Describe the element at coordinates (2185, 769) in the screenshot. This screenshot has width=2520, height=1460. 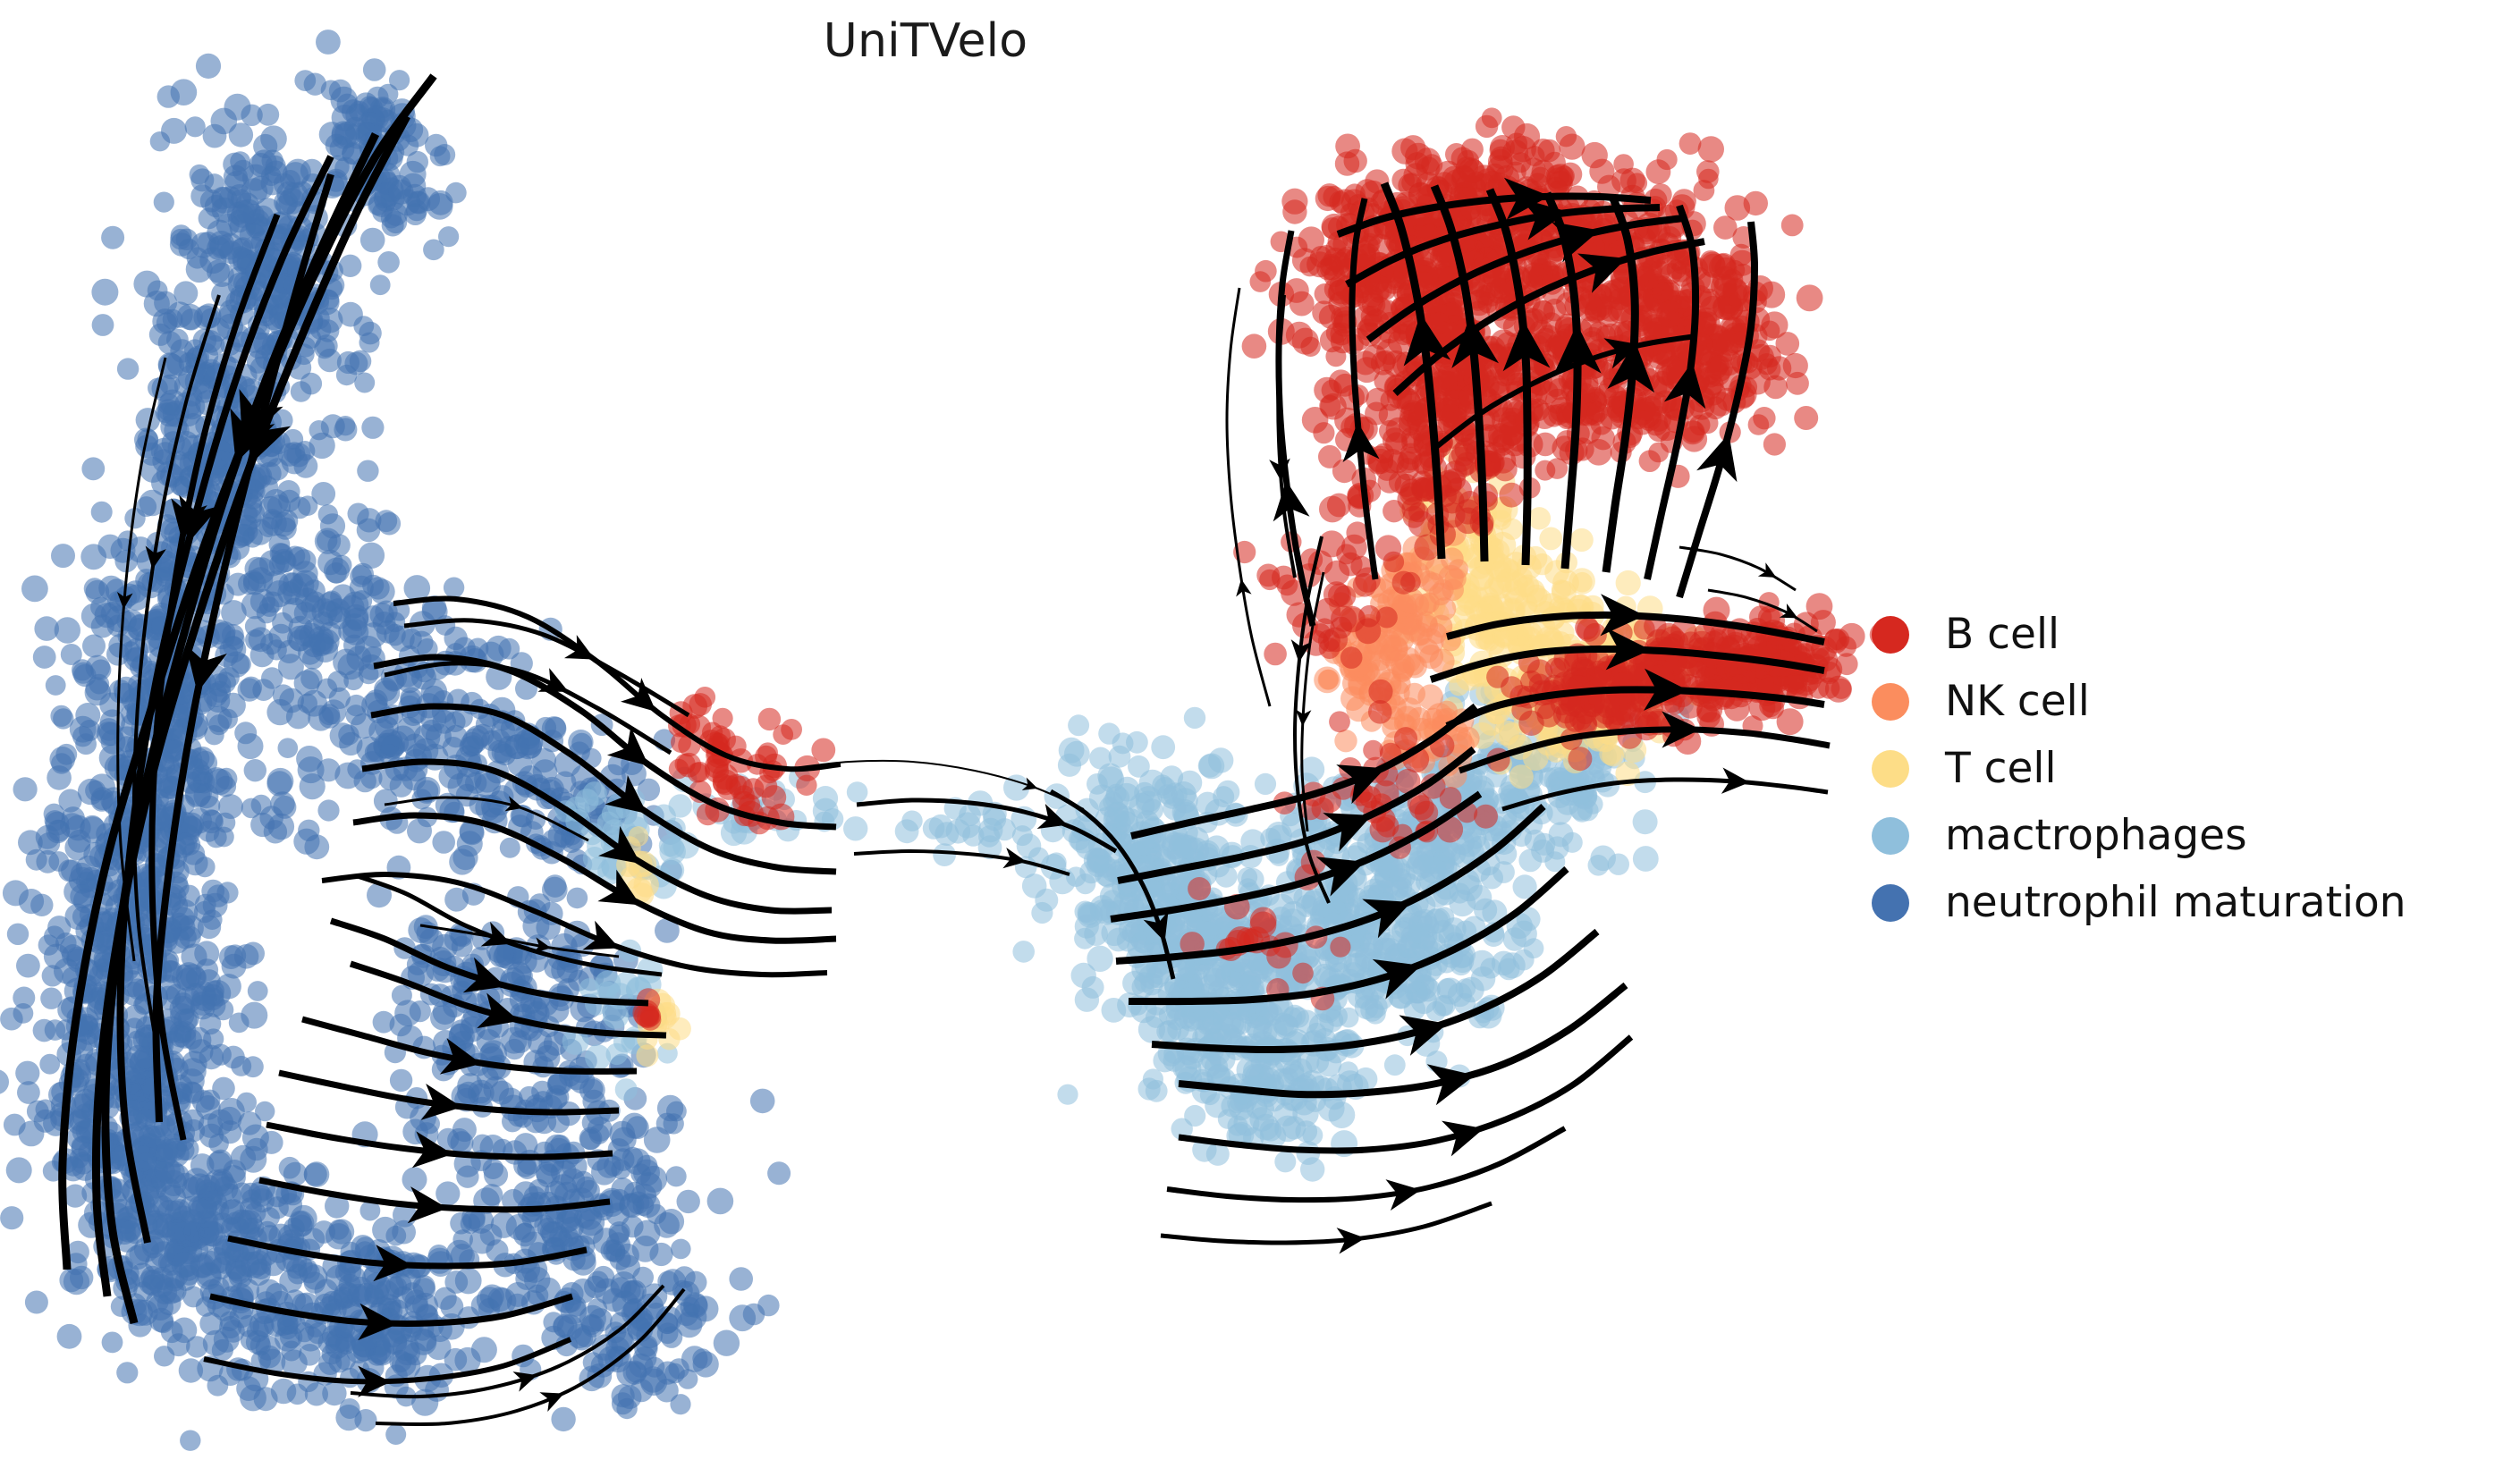
I see `legend-item-t-cell: T cell` at that location.